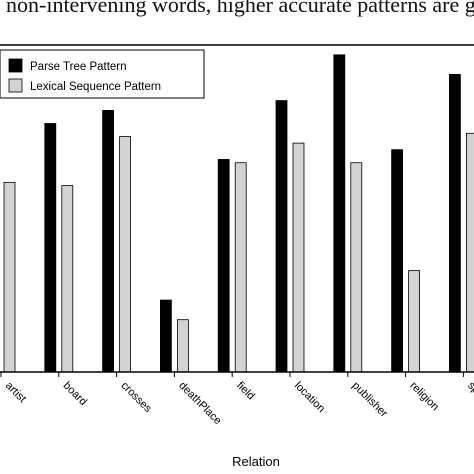 This screenshot has width=474, height=474. Describe the element at coordinates (15, 392) in the screenshot. I see `x-tick-label-artist: artist` at that location.